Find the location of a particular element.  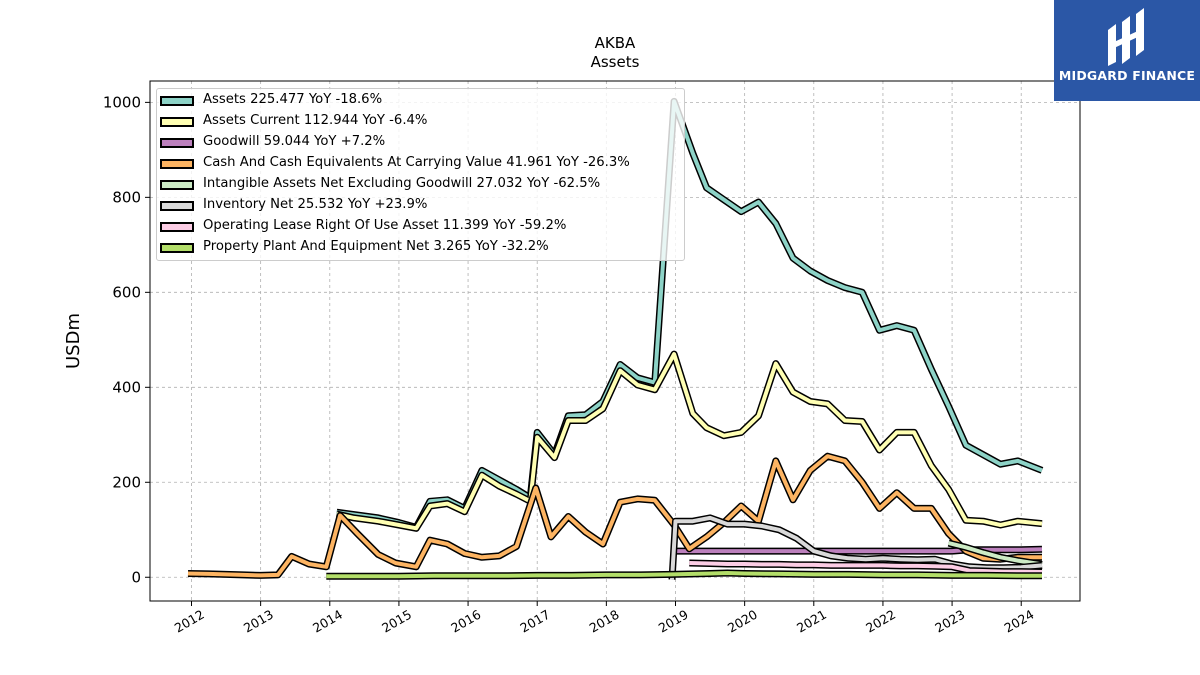

x-tick-label: 2013 is located at coordinates (258, 621).